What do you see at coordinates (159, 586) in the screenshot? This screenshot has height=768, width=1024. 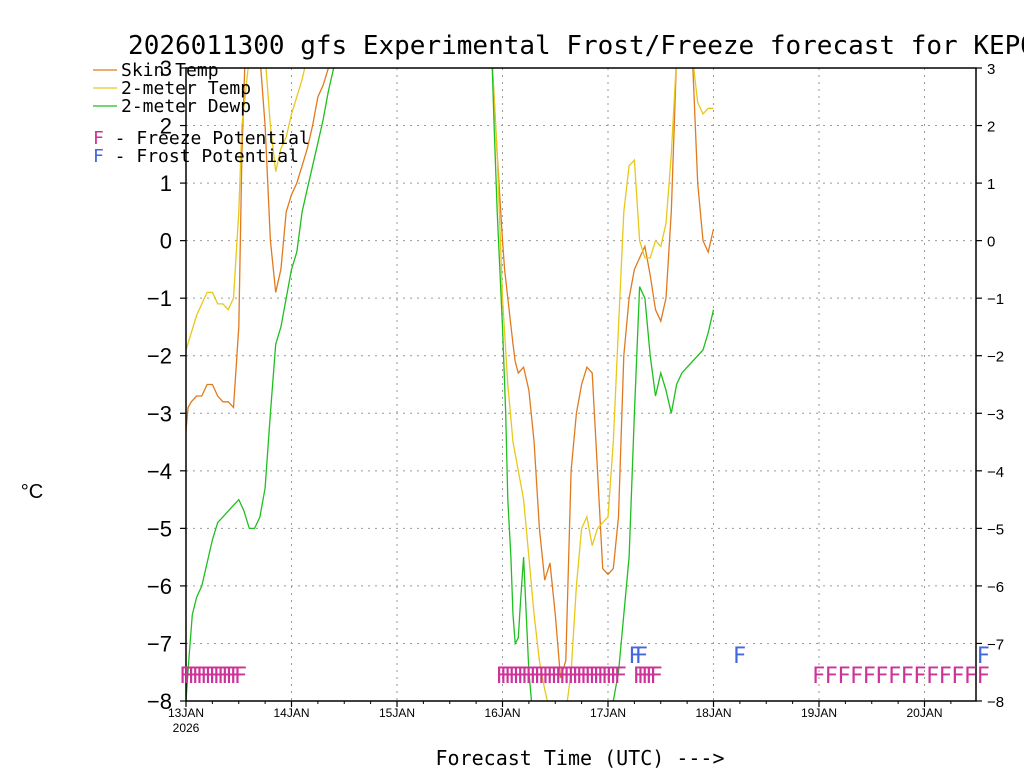 I see `y-tick-label-left: −6` at bounding box center [159, 586].